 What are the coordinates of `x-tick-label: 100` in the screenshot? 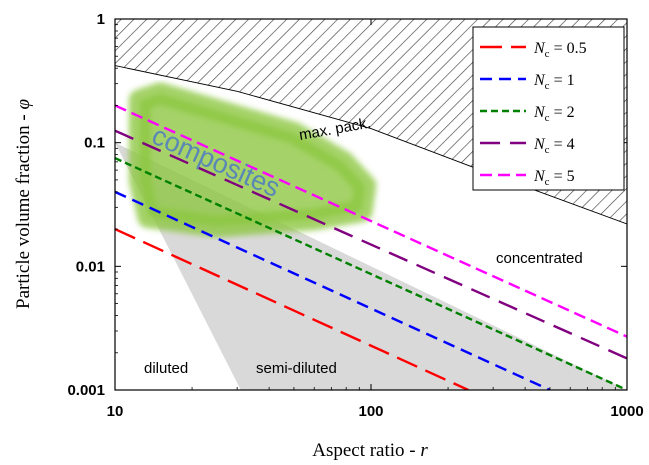 It's located at (370, 411).